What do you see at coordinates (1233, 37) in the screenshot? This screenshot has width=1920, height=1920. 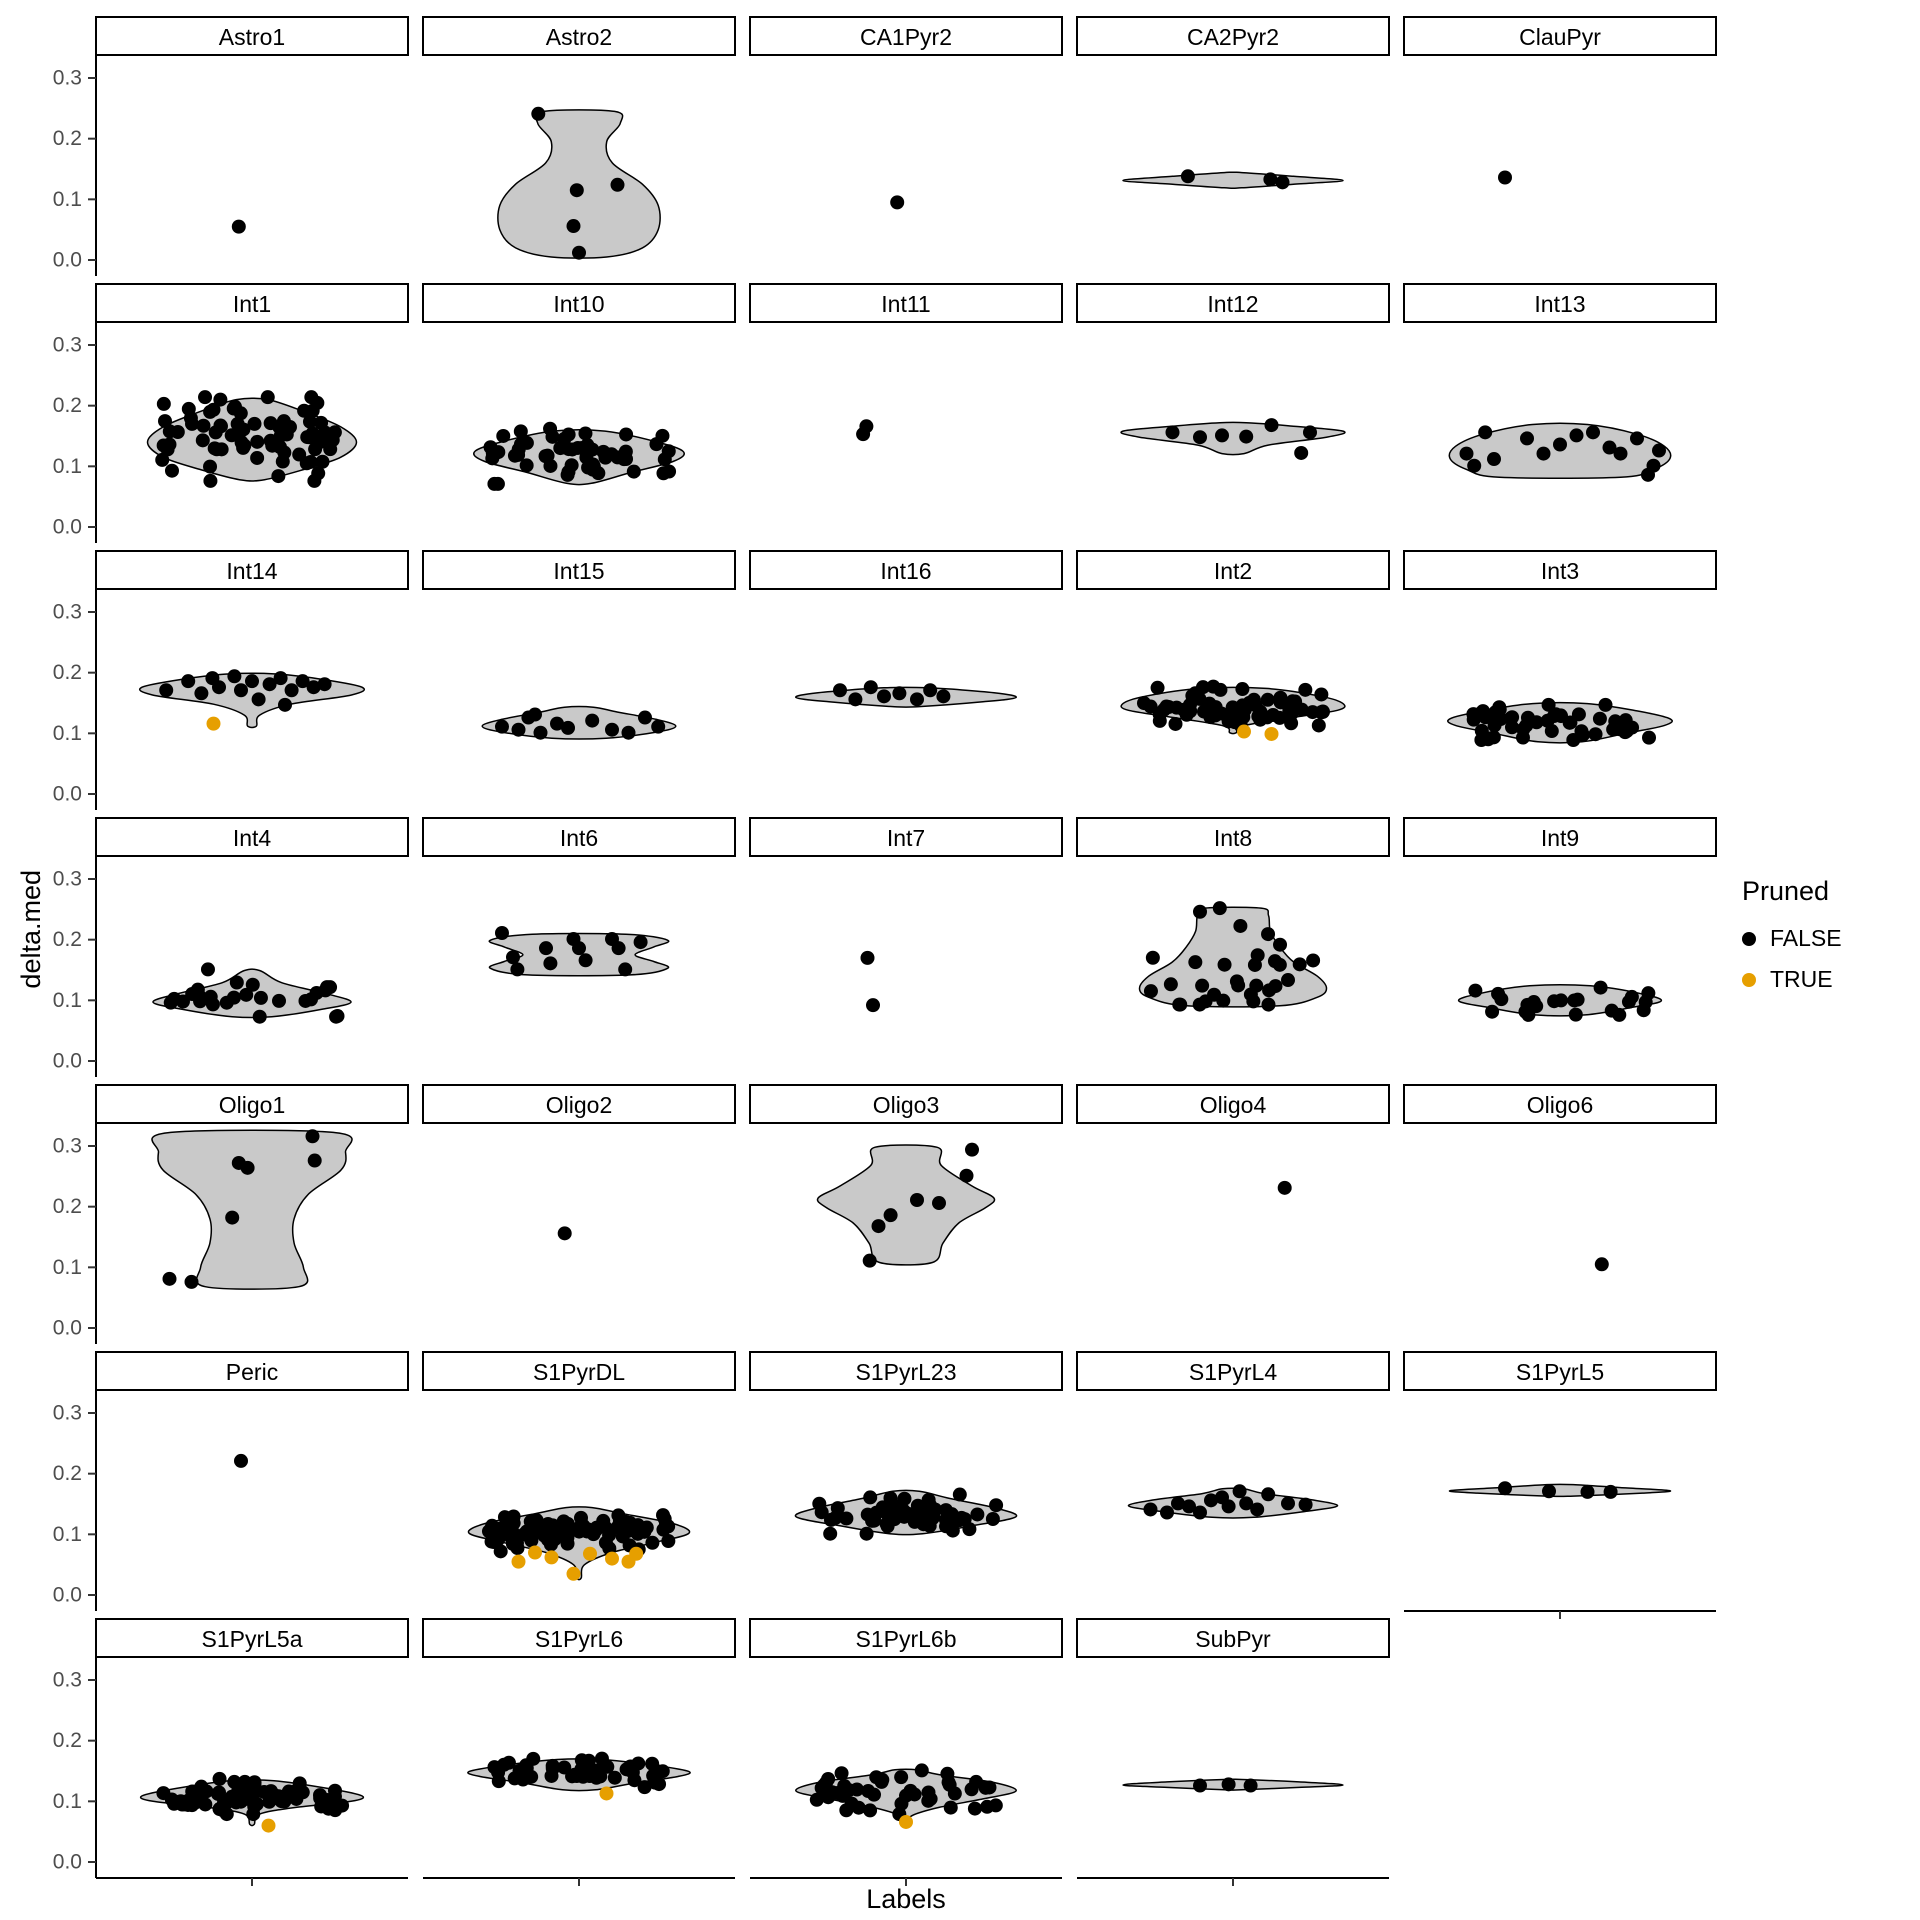 I see `facet-strip-label: CA2Pyr2` at bounding box center [1233, 37].